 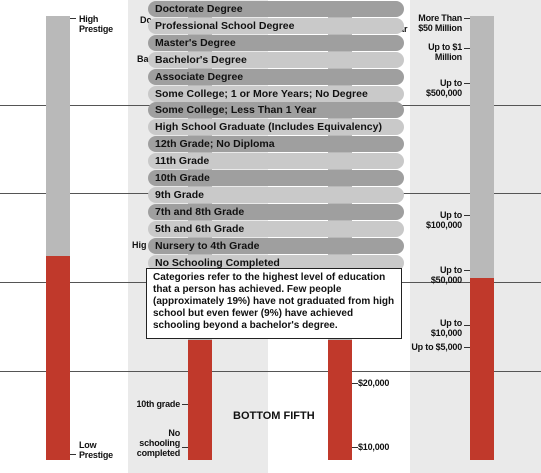 What do you see at coordinates (276, 25) in the screenshot?
I see `dropdown-item: Professional School Degree` at bounding box center [276, 25].